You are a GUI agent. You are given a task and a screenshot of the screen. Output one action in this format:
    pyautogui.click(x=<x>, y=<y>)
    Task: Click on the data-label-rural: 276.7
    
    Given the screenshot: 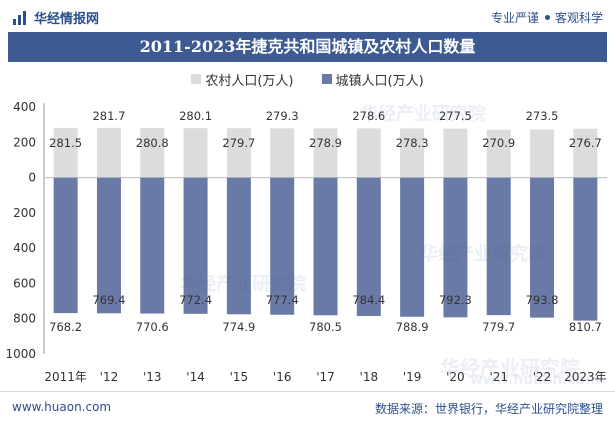 What is the action you would take?
    pyautogui.click(x=585, y=143)
    